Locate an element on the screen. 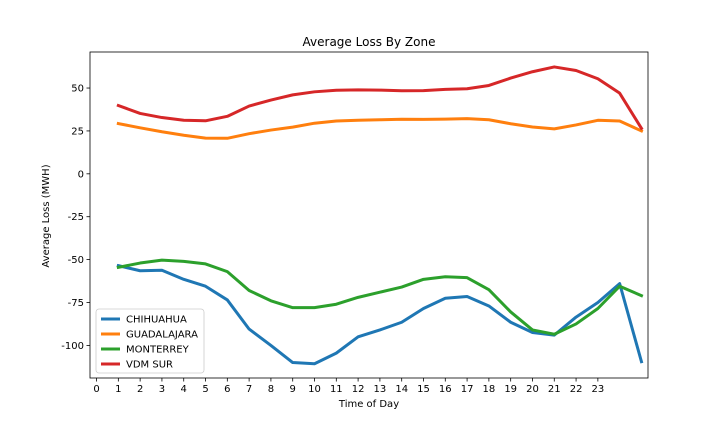 Image resolution: width=720 pixels, height=432 pixels. x-tick-label: 16 is located at coordinates (445, 389).